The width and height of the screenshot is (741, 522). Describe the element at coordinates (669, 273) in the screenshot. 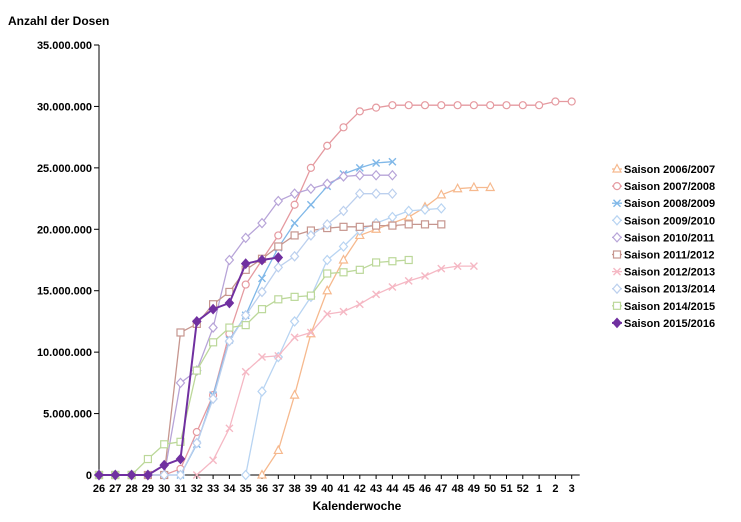

I see `legend-label: Saison 2012/2013` at that location.